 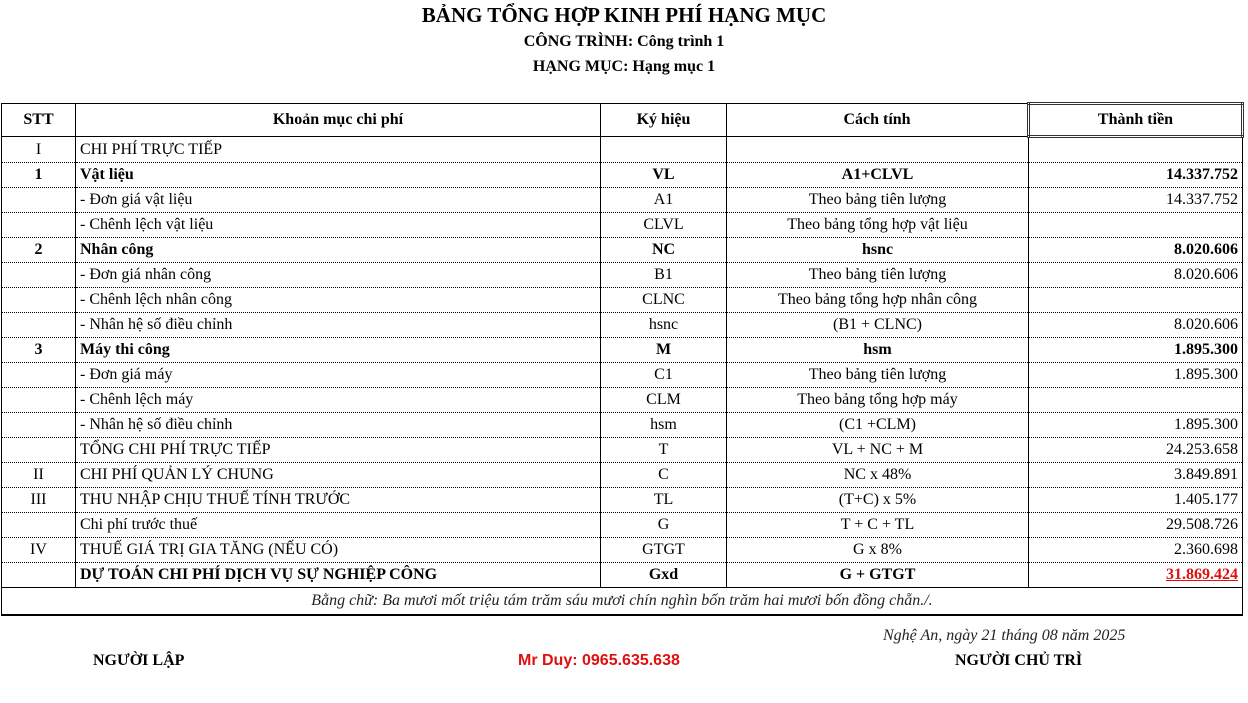 What do you see at coordinates (338, 350) in the screenshot?
I see `row-item: Máy thi công` at bounding box center [338, 350].